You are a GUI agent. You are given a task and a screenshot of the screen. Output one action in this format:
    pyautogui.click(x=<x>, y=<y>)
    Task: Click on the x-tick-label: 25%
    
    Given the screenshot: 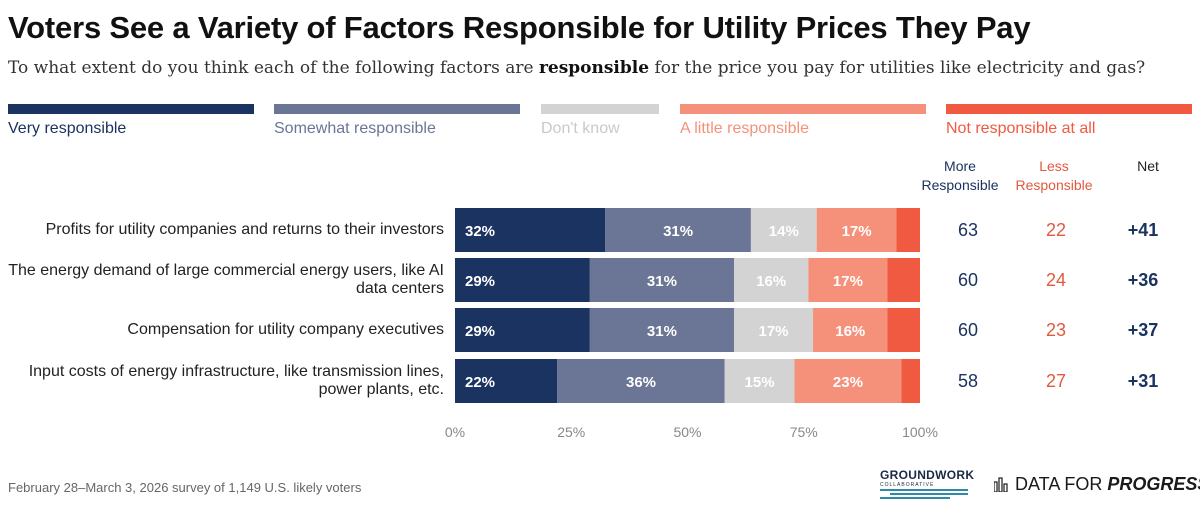 What is the action you would take?
    pyautogui.click(x=571, y=432)
    